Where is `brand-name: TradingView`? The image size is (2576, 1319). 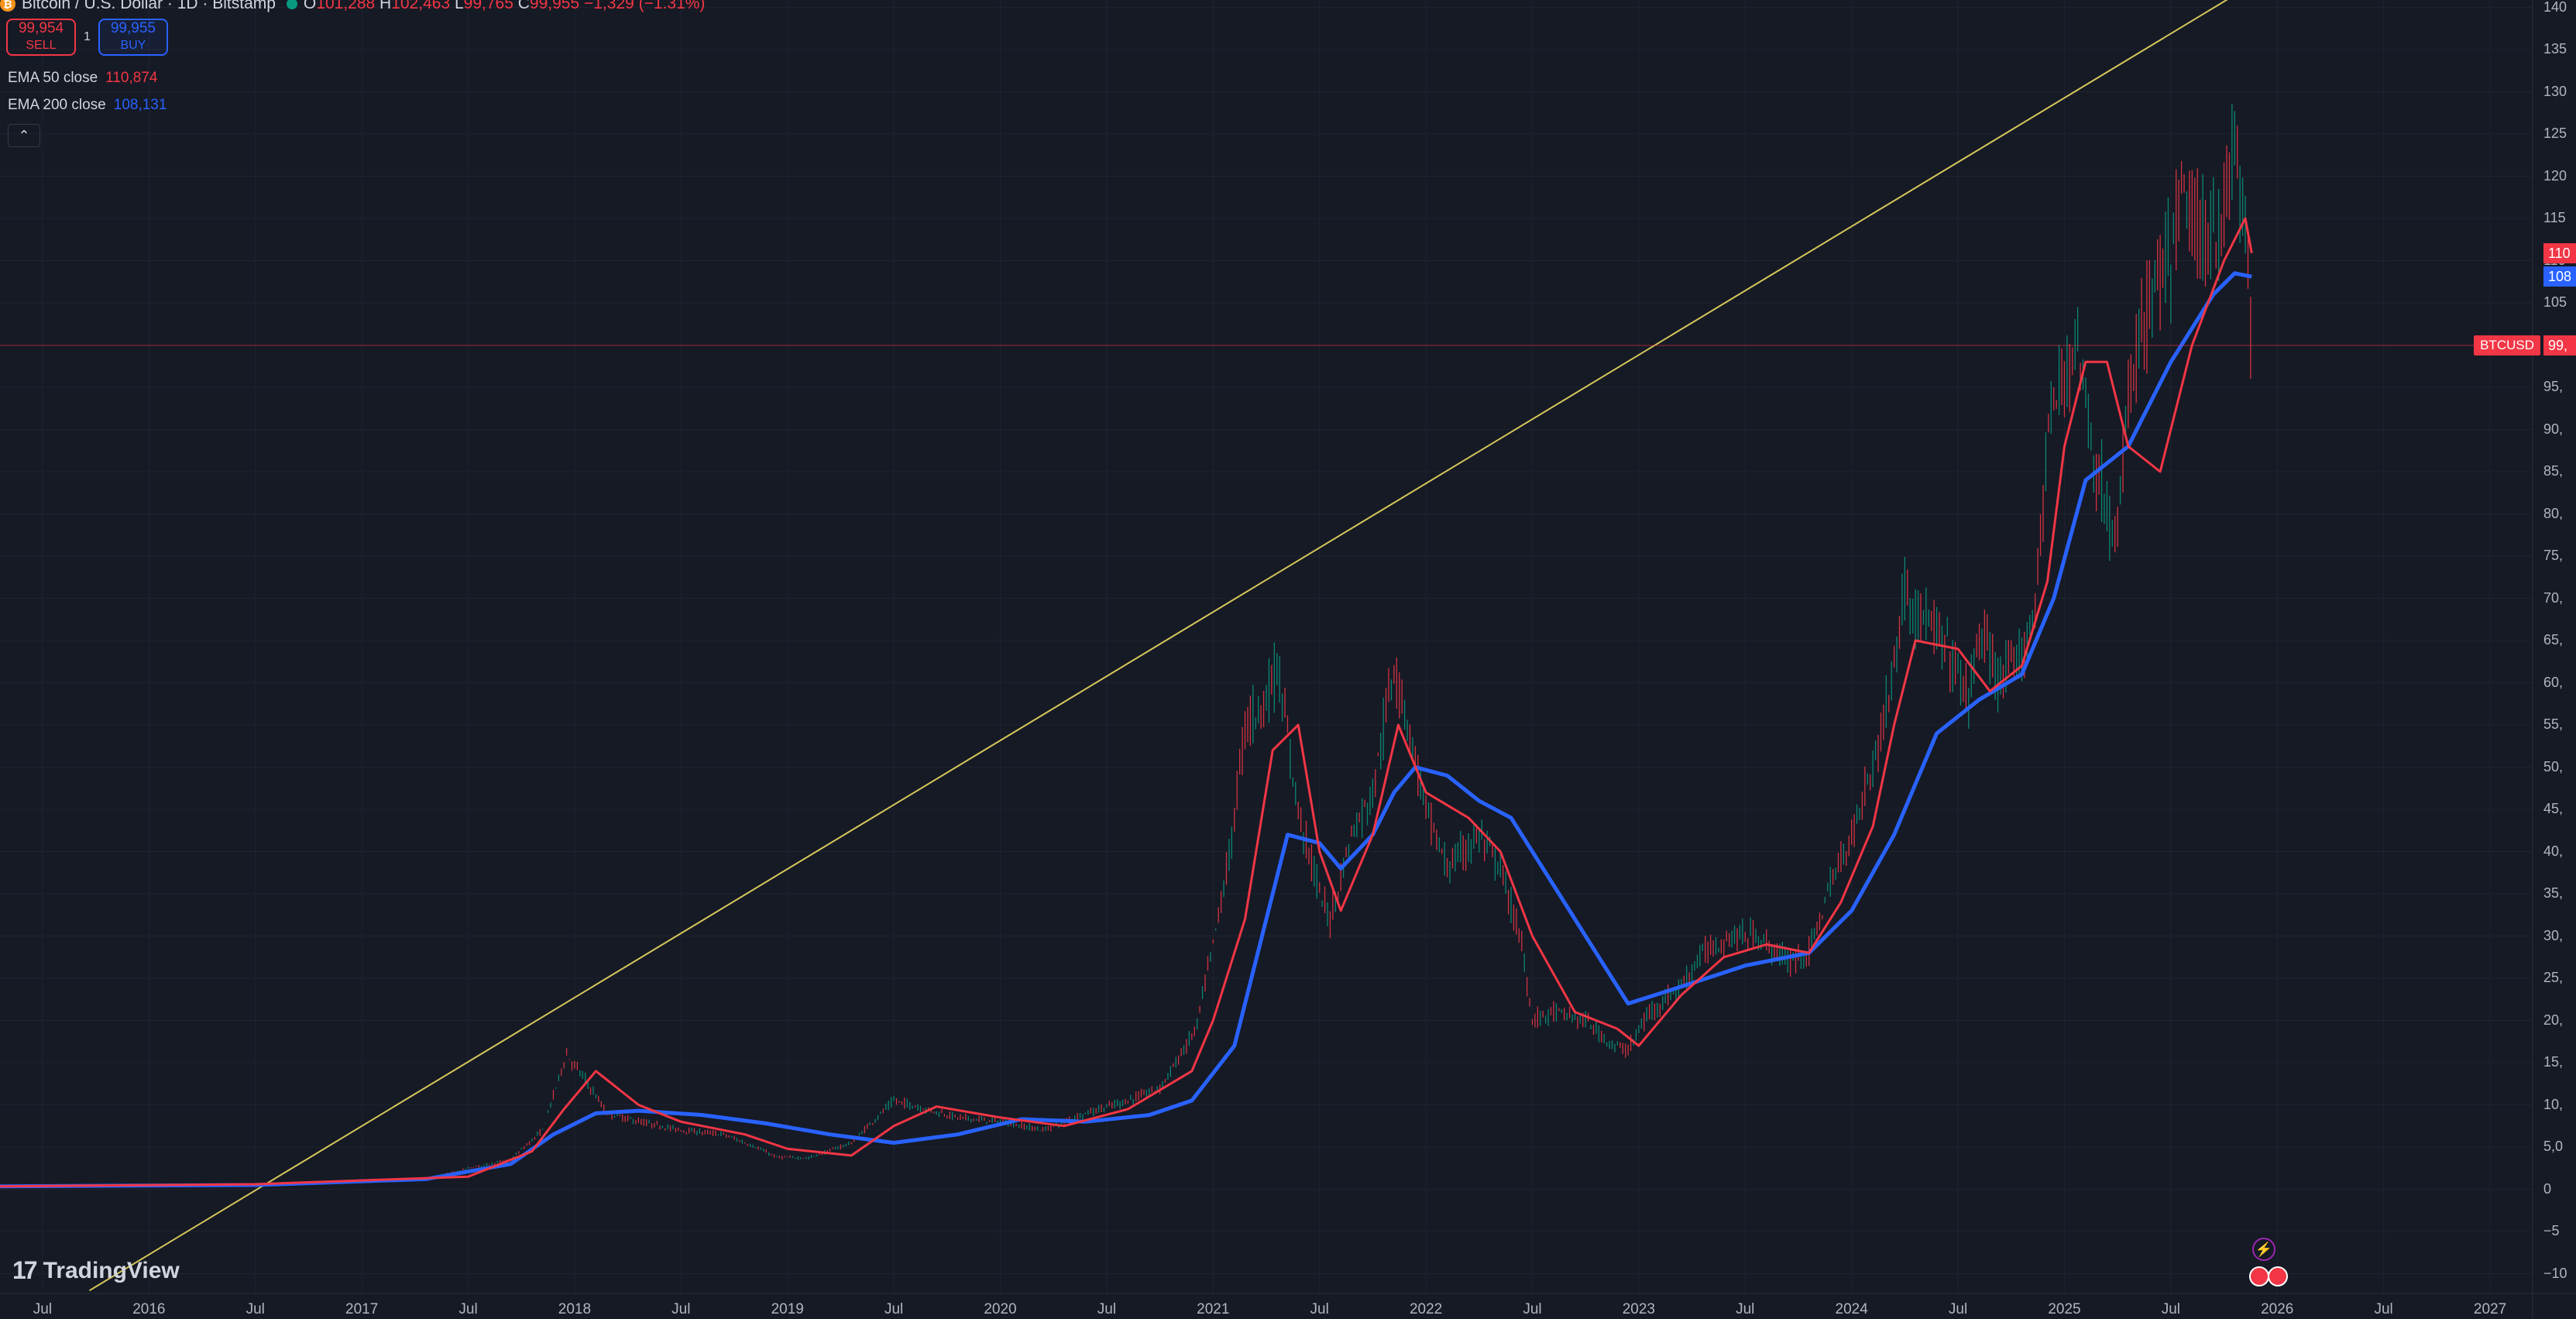 brand-name: TradingView is located at coordinates (111, 1270).